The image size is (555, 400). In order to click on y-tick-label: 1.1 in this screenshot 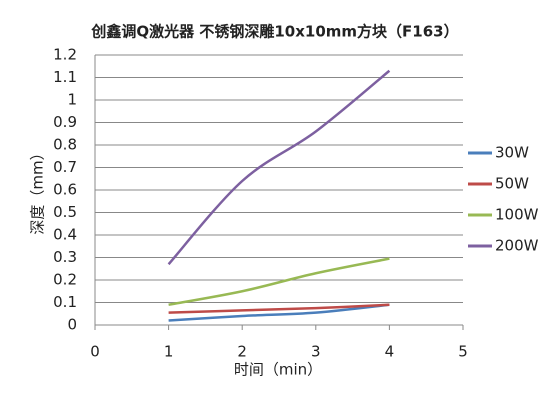, I will do `click(65, 77)`.